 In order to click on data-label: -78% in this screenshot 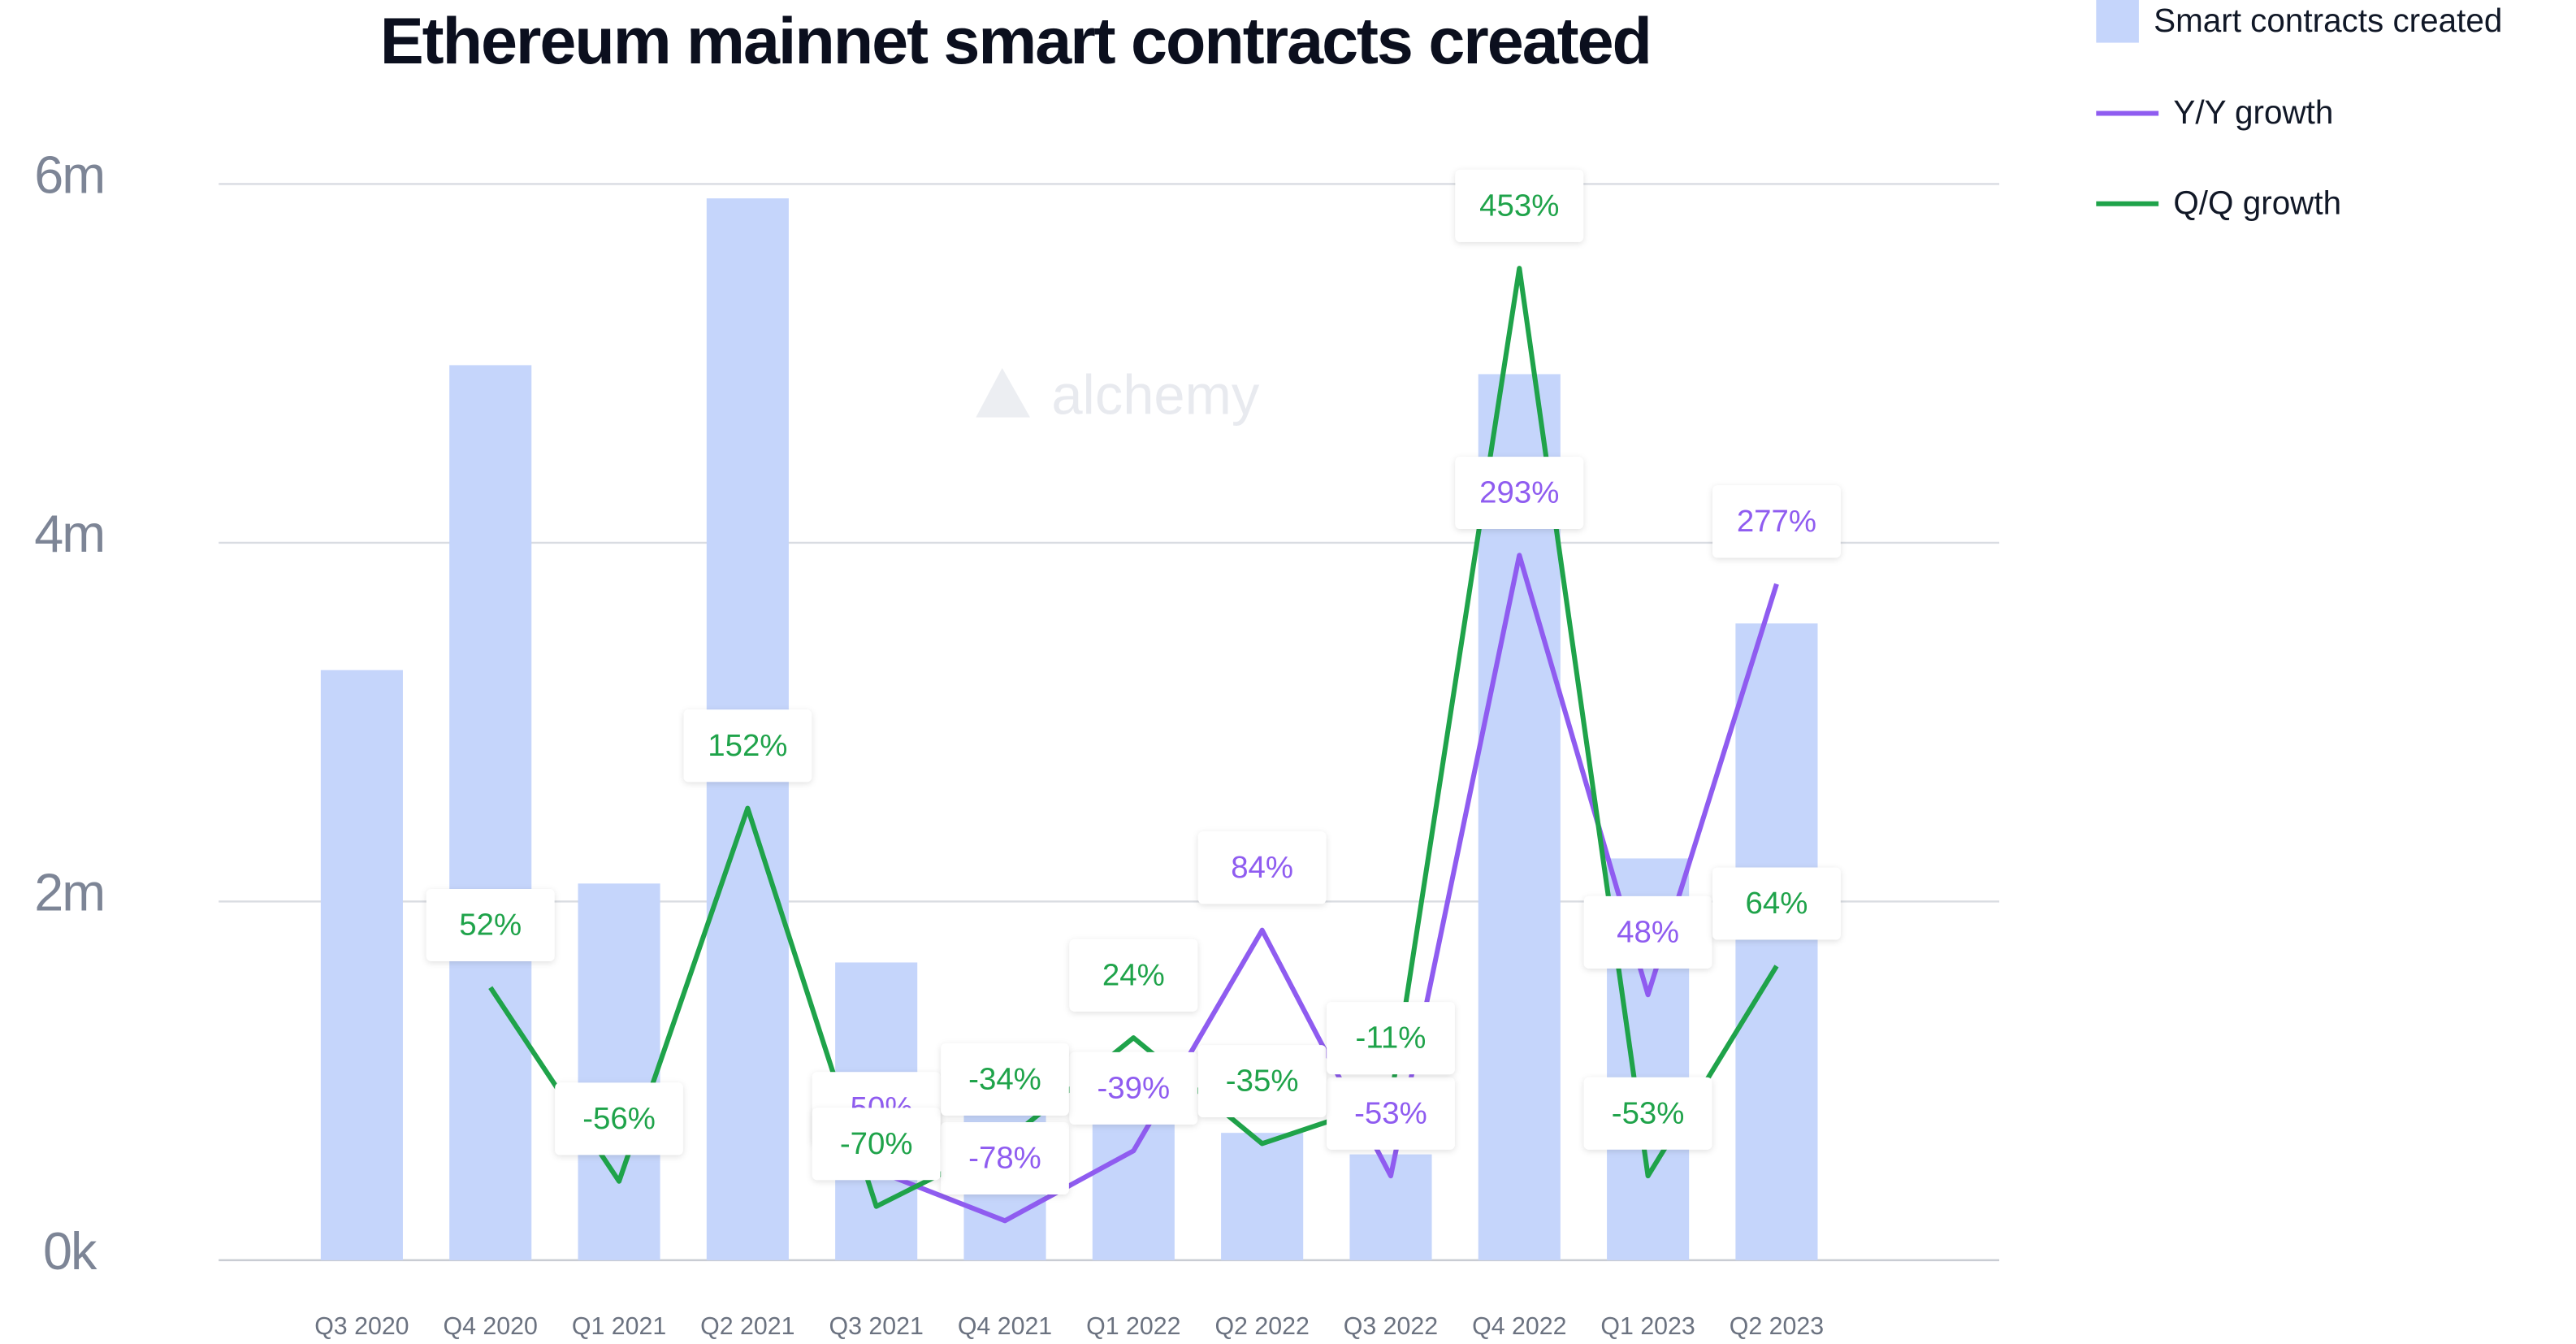, I will do `click(1005, 1157)`.